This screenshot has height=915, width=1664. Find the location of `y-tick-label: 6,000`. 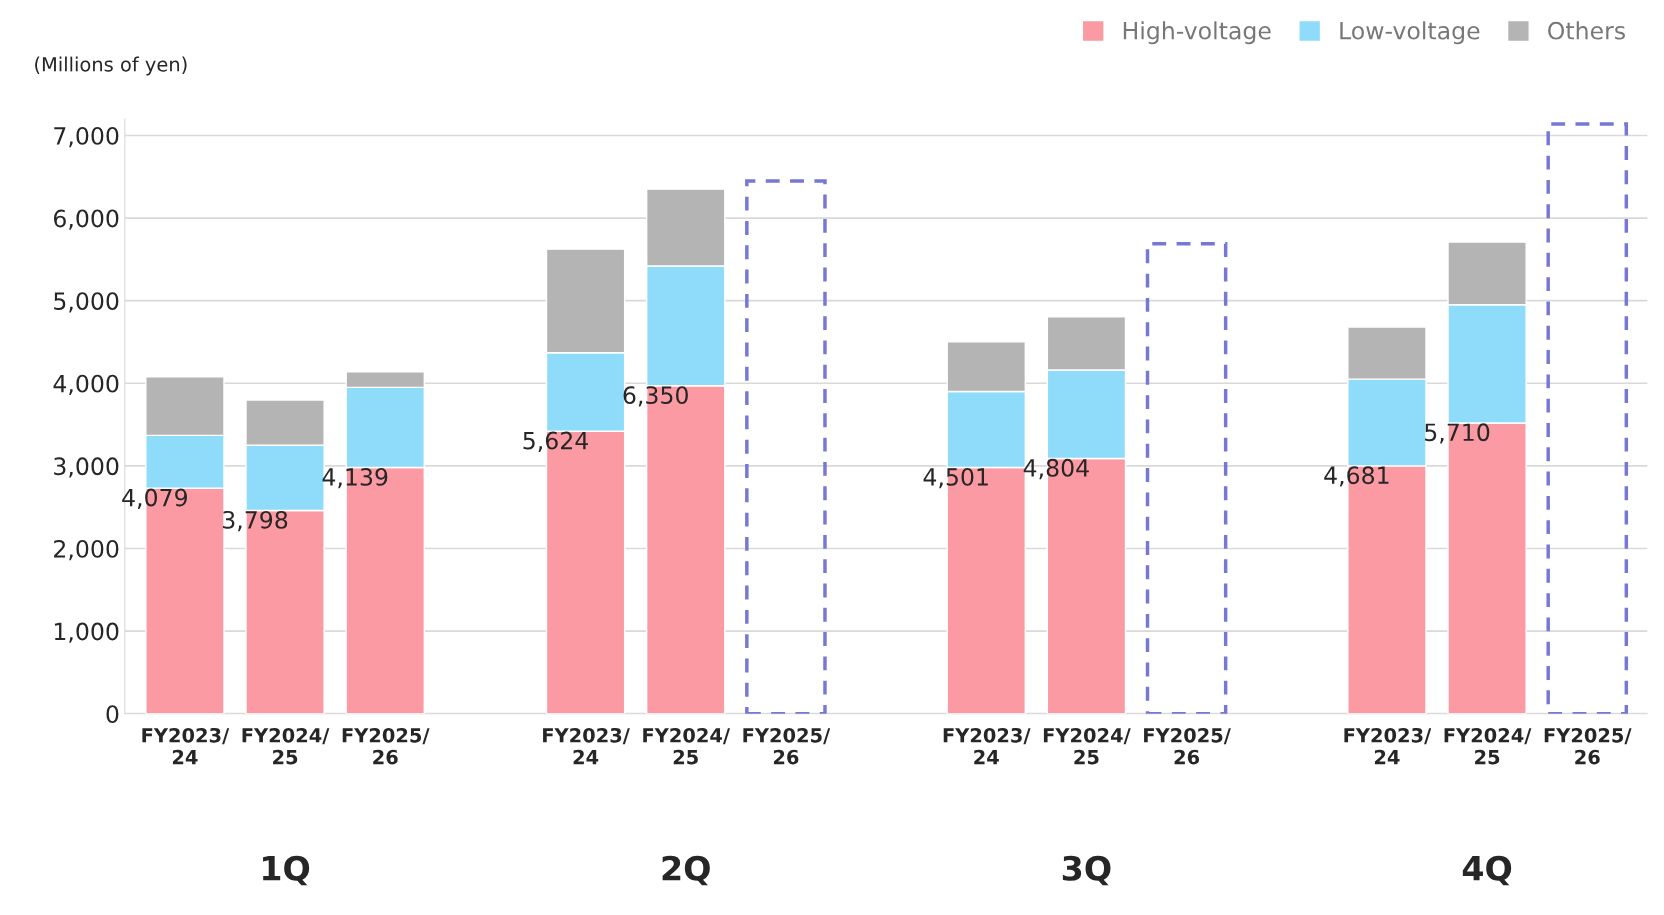

y-tick-label: 6,000 is located at coordinates (86, 219).